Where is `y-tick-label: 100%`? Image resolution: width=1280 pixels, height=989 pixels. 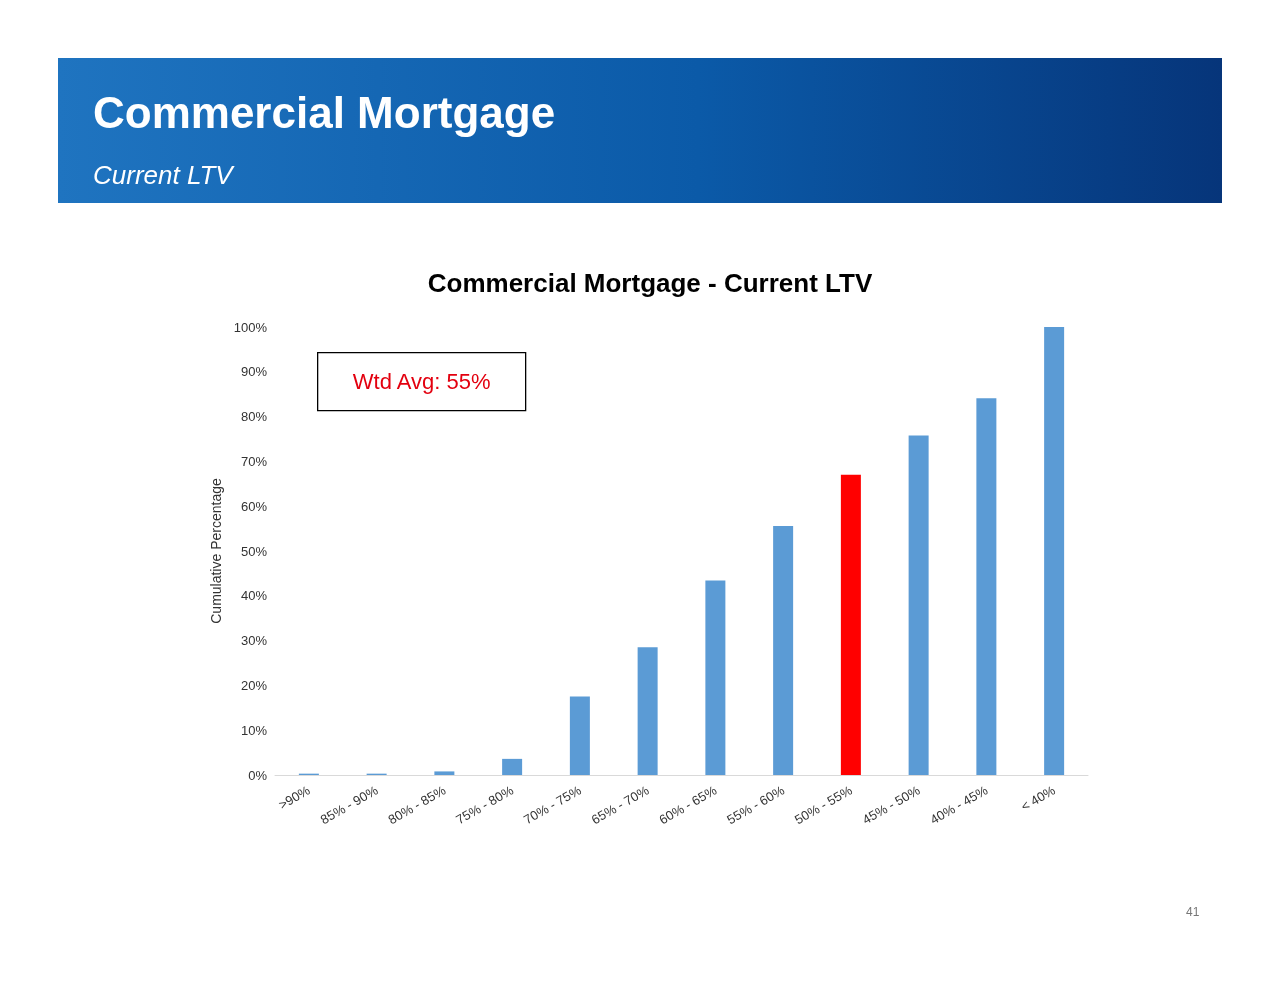 y-tick-label: 100% is located at coordinates (250, 327).